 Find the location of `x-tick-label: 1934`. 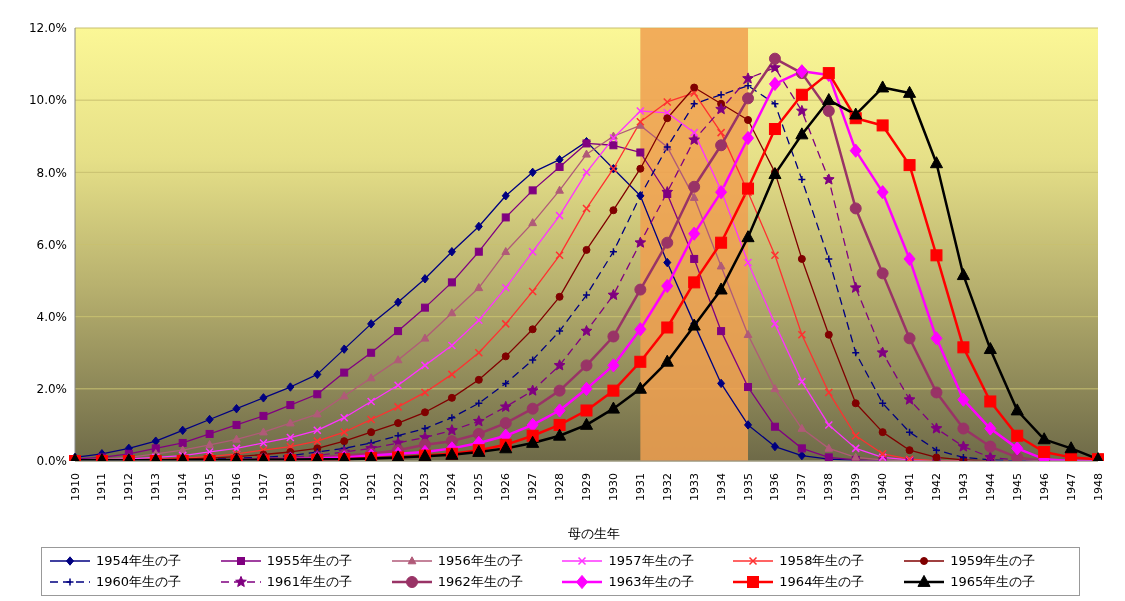

x-tick-label: 1934 is located at coordinates (721, 487).